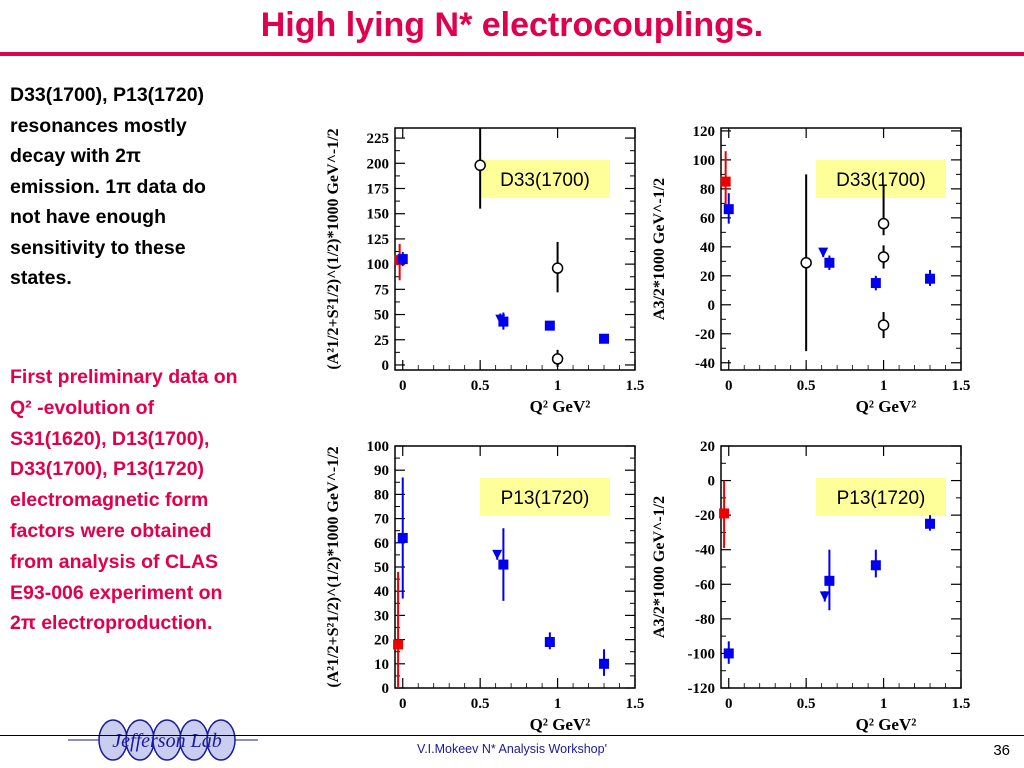 This screenshot has height=768, width=1024. Describe the element at coordinates (163, 740) in the screenshot. I see `jefferson-lab-logo: Jefferson Lab` at that location.